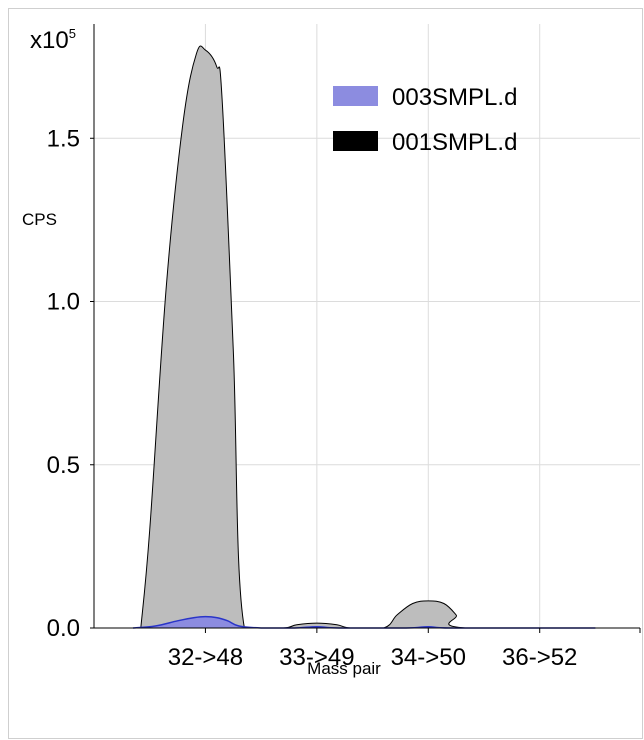  Describe the element at coordinates (63, 628) in the screenshot. I see `y-tick-label: 0.0` at that location.